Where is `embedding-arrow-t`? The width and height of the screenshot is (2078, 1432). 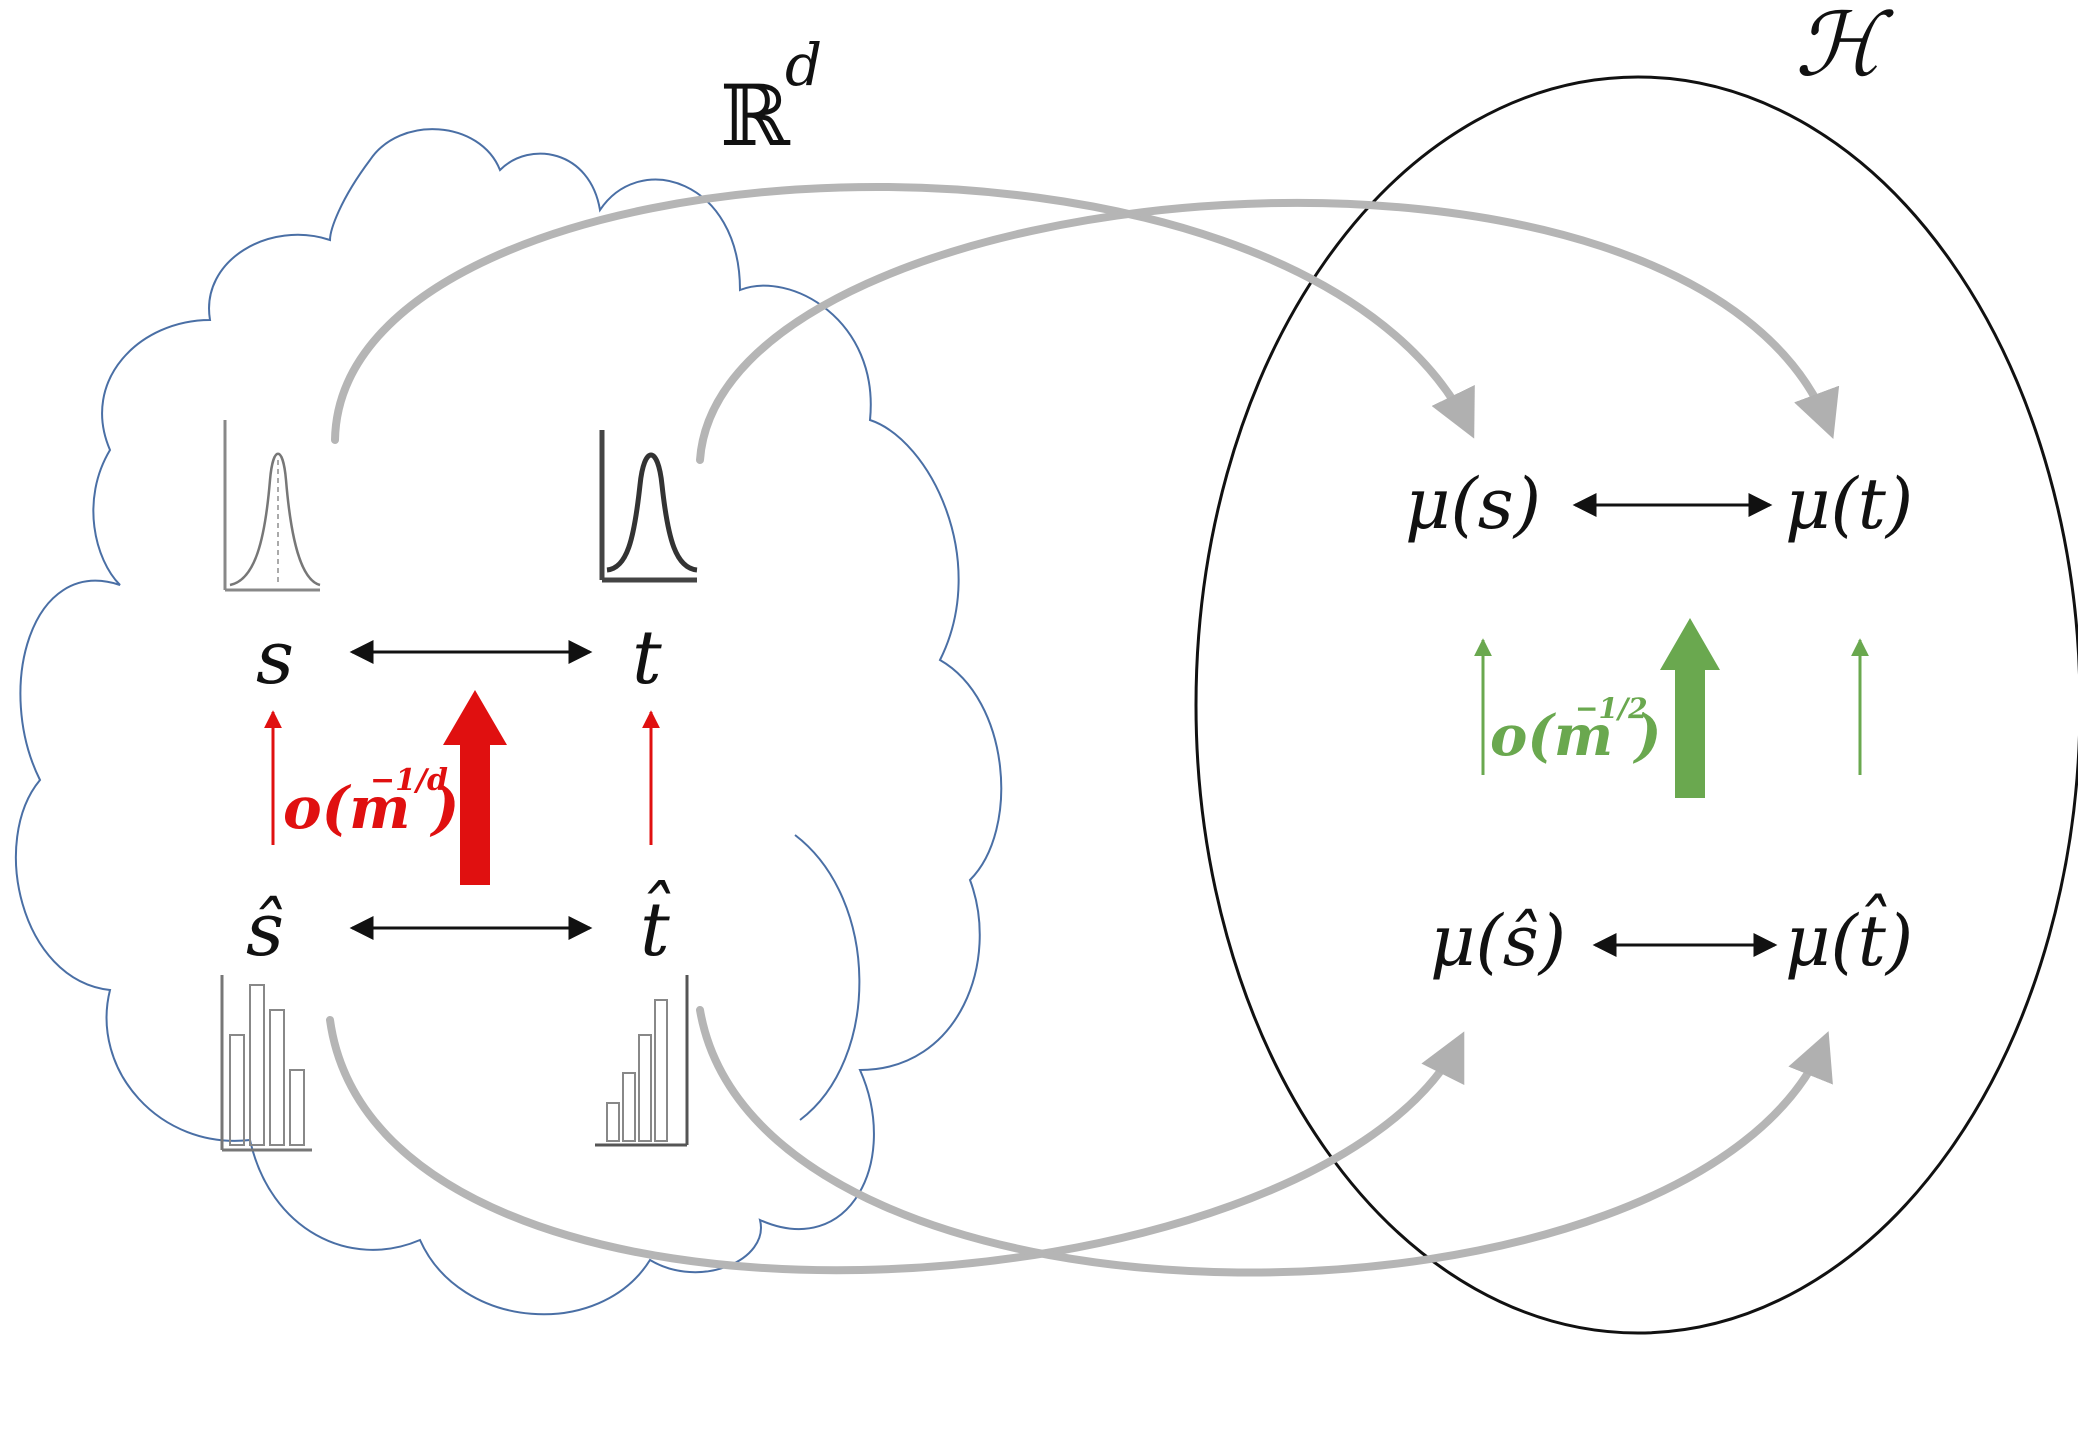
embedding-arrow-t is located at coordinates (1268, 331).